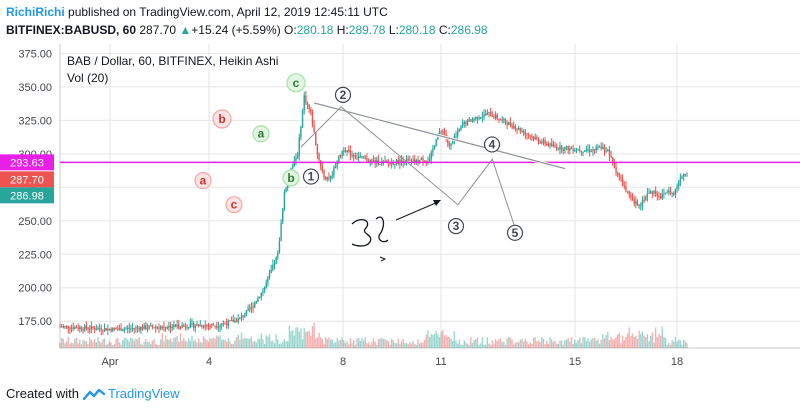  What do you see at coordinates (35, 222) in the screenshot?
I see `y-tick-label: 250.00` at bounding box center [35, 222].